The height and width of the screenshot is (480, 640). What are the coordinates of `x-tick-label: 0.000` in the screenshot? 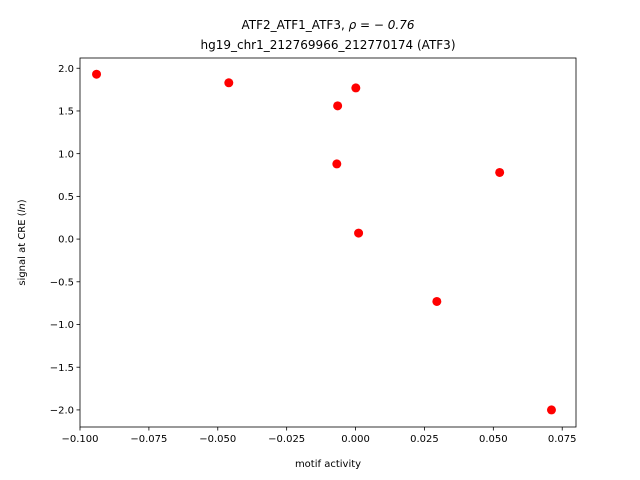 It's located at (355, 439).